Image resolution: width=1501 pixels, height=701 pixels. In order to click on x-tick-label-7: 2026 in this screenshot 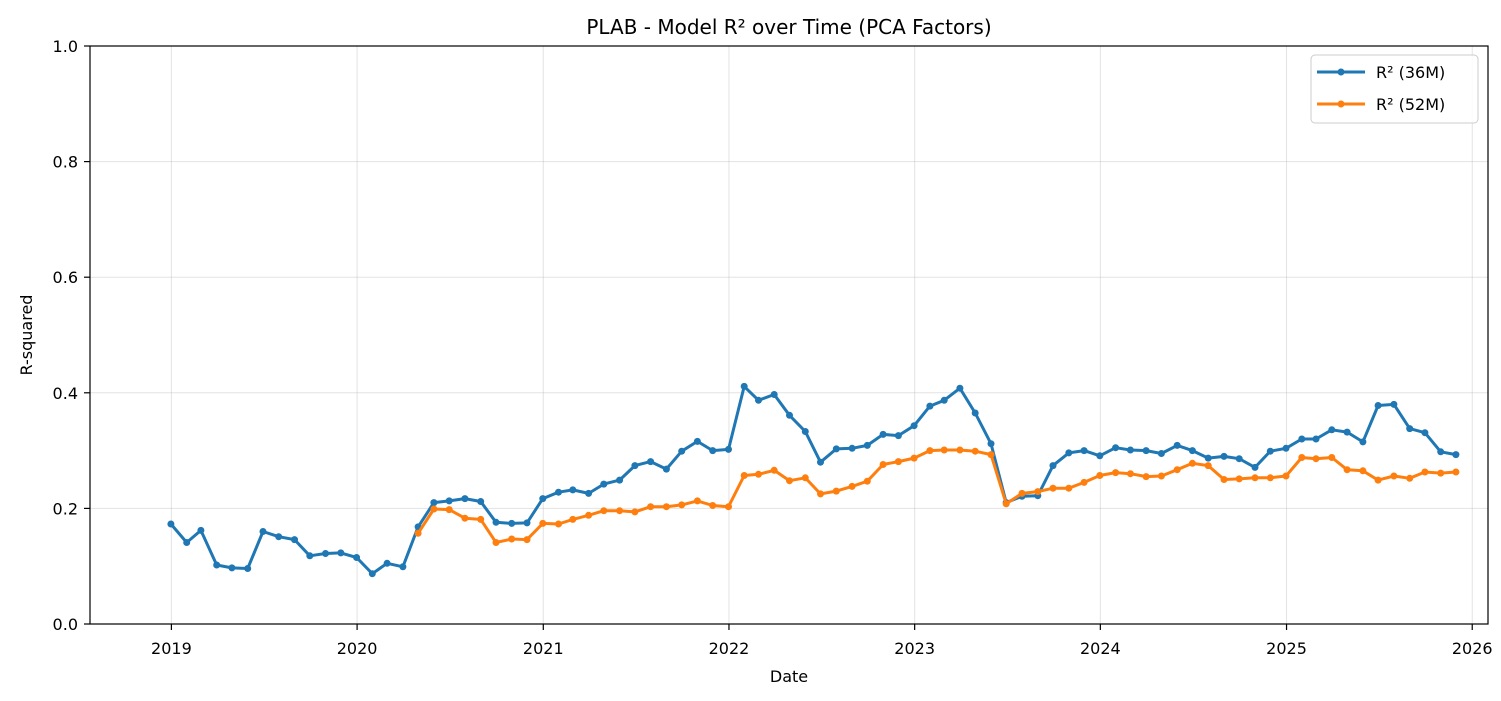, I will do `click(1472, 648)`.